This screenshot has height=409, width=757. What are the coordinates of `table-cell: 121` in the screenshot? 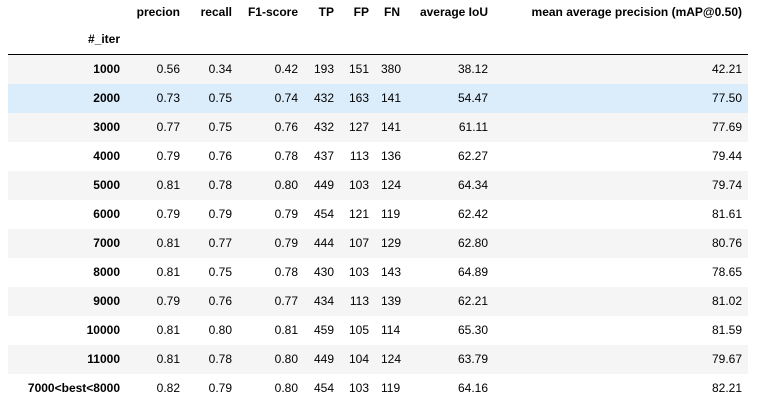 It's located at (358, 214).